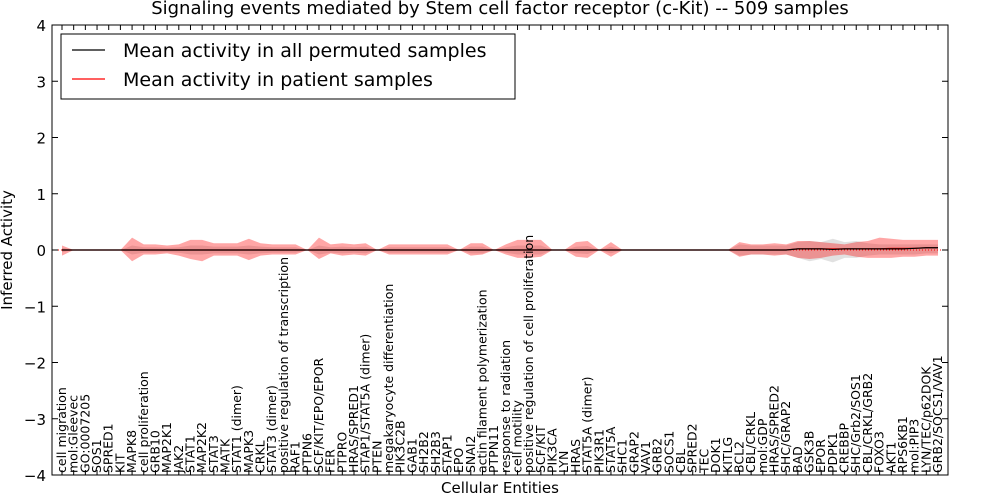 The image size is (1000, 500). Describe the element at coordinates (353, 429) in the screenshot. I see `x-tick-label: HRAS/SPRED1` at that location.